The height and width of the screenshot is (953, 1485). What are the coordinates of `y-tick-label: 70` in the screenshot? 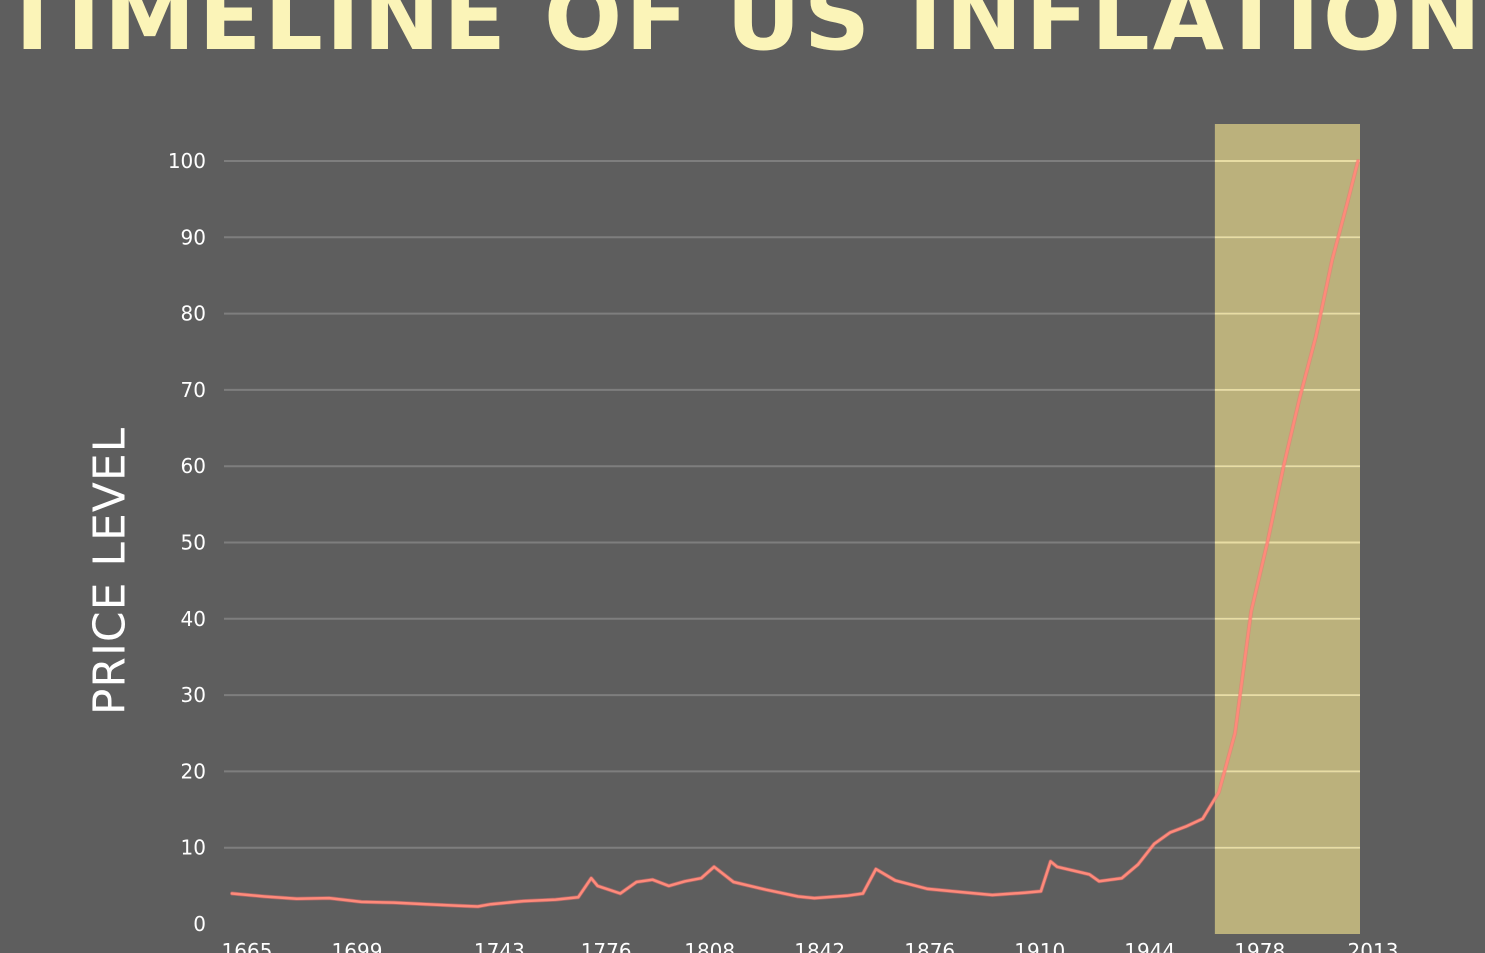 It's located at (193, 390).